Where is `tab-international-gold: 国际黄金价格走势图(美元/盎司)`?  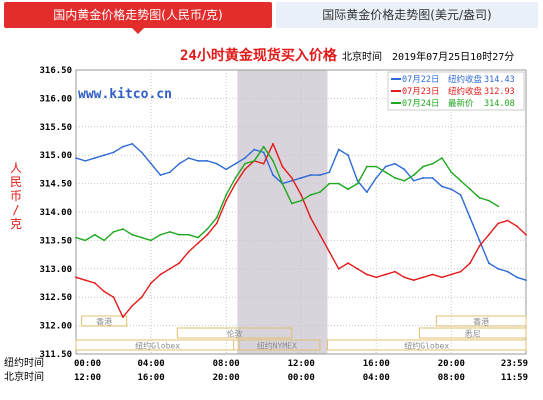 tab-international-gold: 国际黄金价格走势图(美元/盎司) is located at coordinates (407, 15).